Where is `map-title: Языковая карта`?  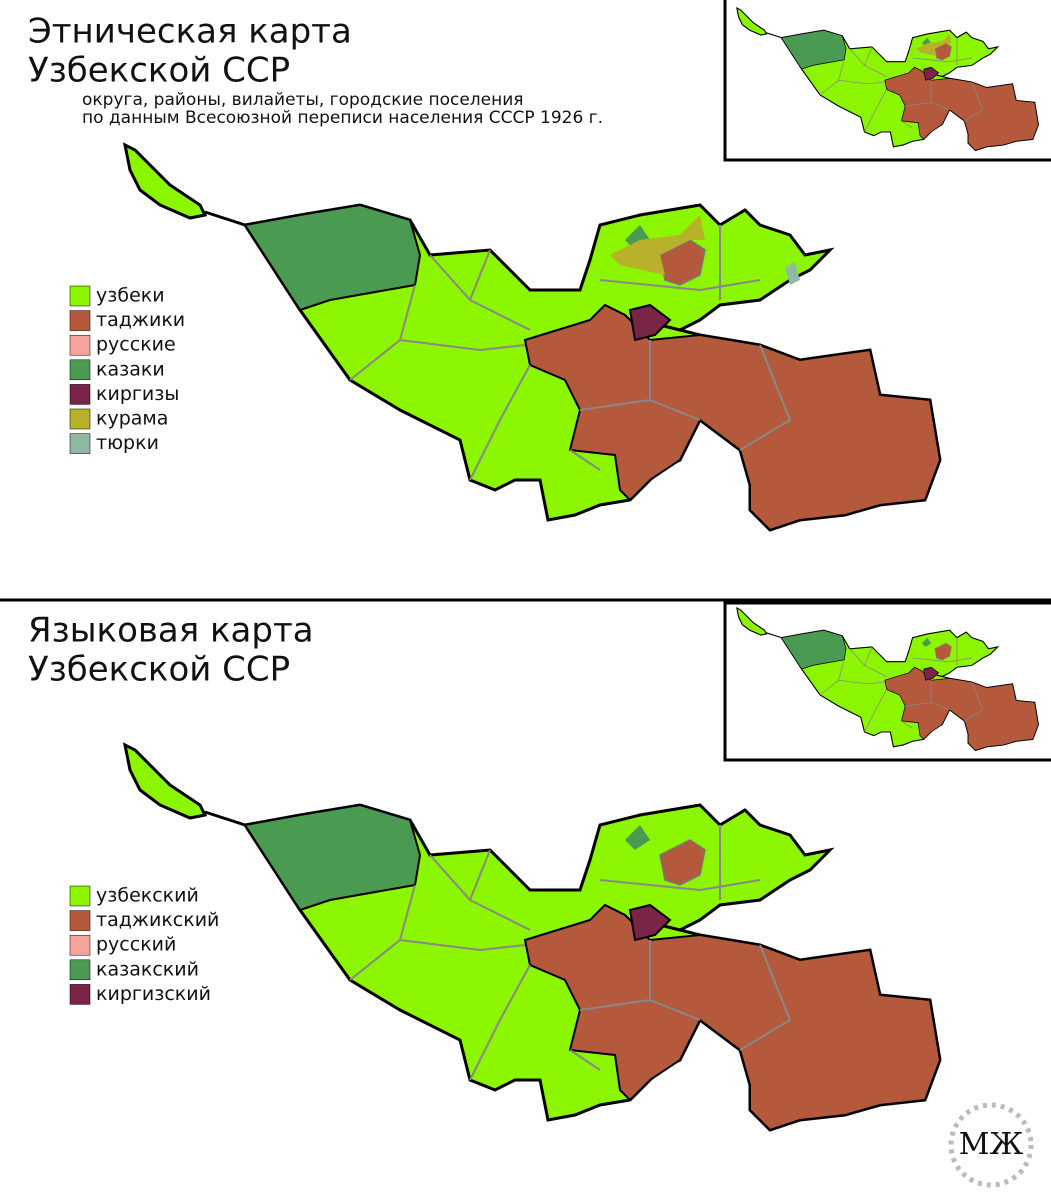 map-title: Языковая карта is located at coordinates (171, 631).